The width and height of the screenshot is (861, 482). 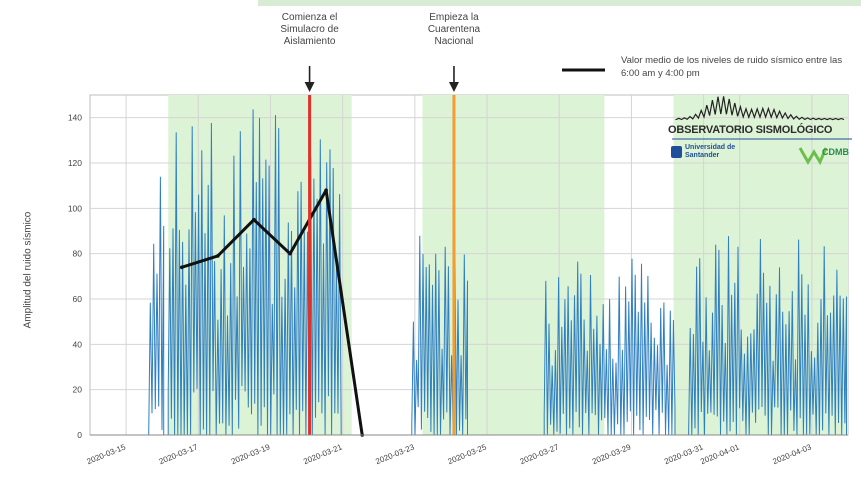 What do you see at coordinates (179, 454) in the screenshot?
I see `x-tick-label: 2020-03-17` at bounding box center [179, 454].